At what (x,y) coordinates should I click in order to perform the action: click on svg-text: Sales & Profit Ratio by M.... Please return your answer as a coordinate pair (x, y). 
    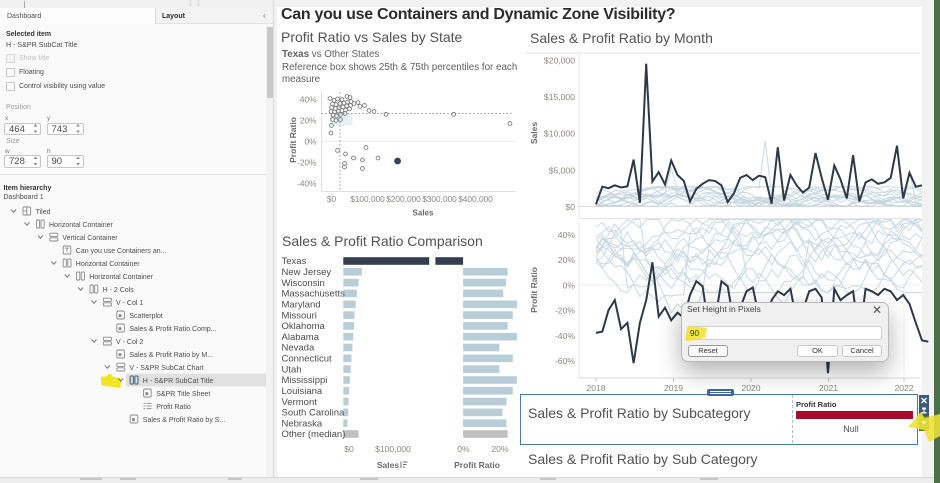
    Looking at the image, I should click on (171, 355).